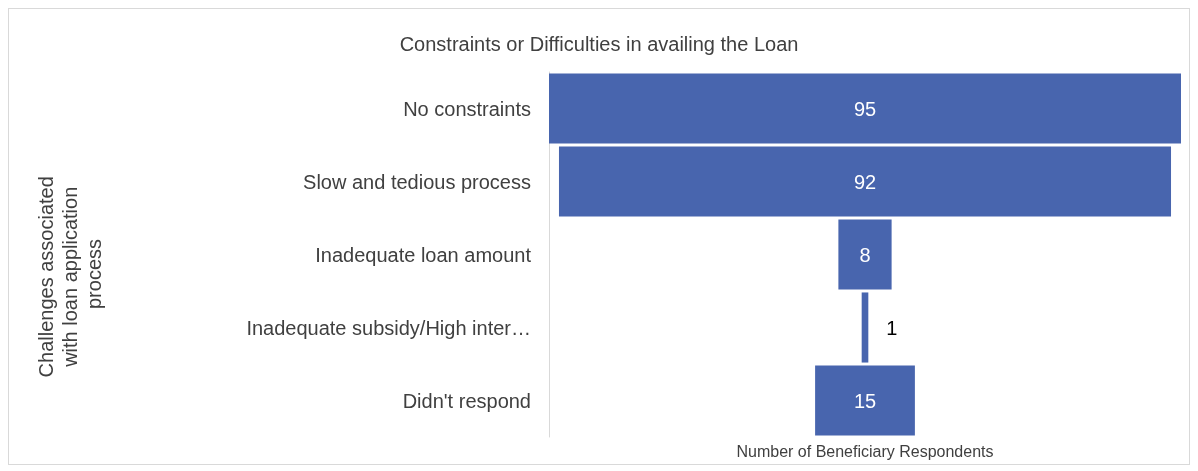  What do you see at coordinates (865, 181) in the screenshot?
I see `data-label: 92` at bounding box center [865, 181].